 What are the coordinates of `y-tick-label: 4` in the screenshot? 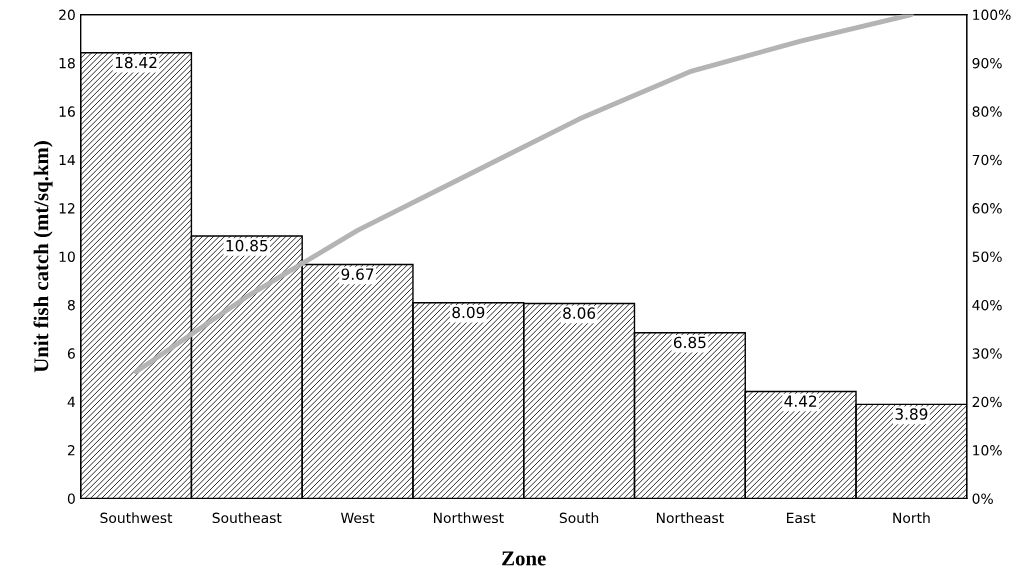 It's located at (71, 401).